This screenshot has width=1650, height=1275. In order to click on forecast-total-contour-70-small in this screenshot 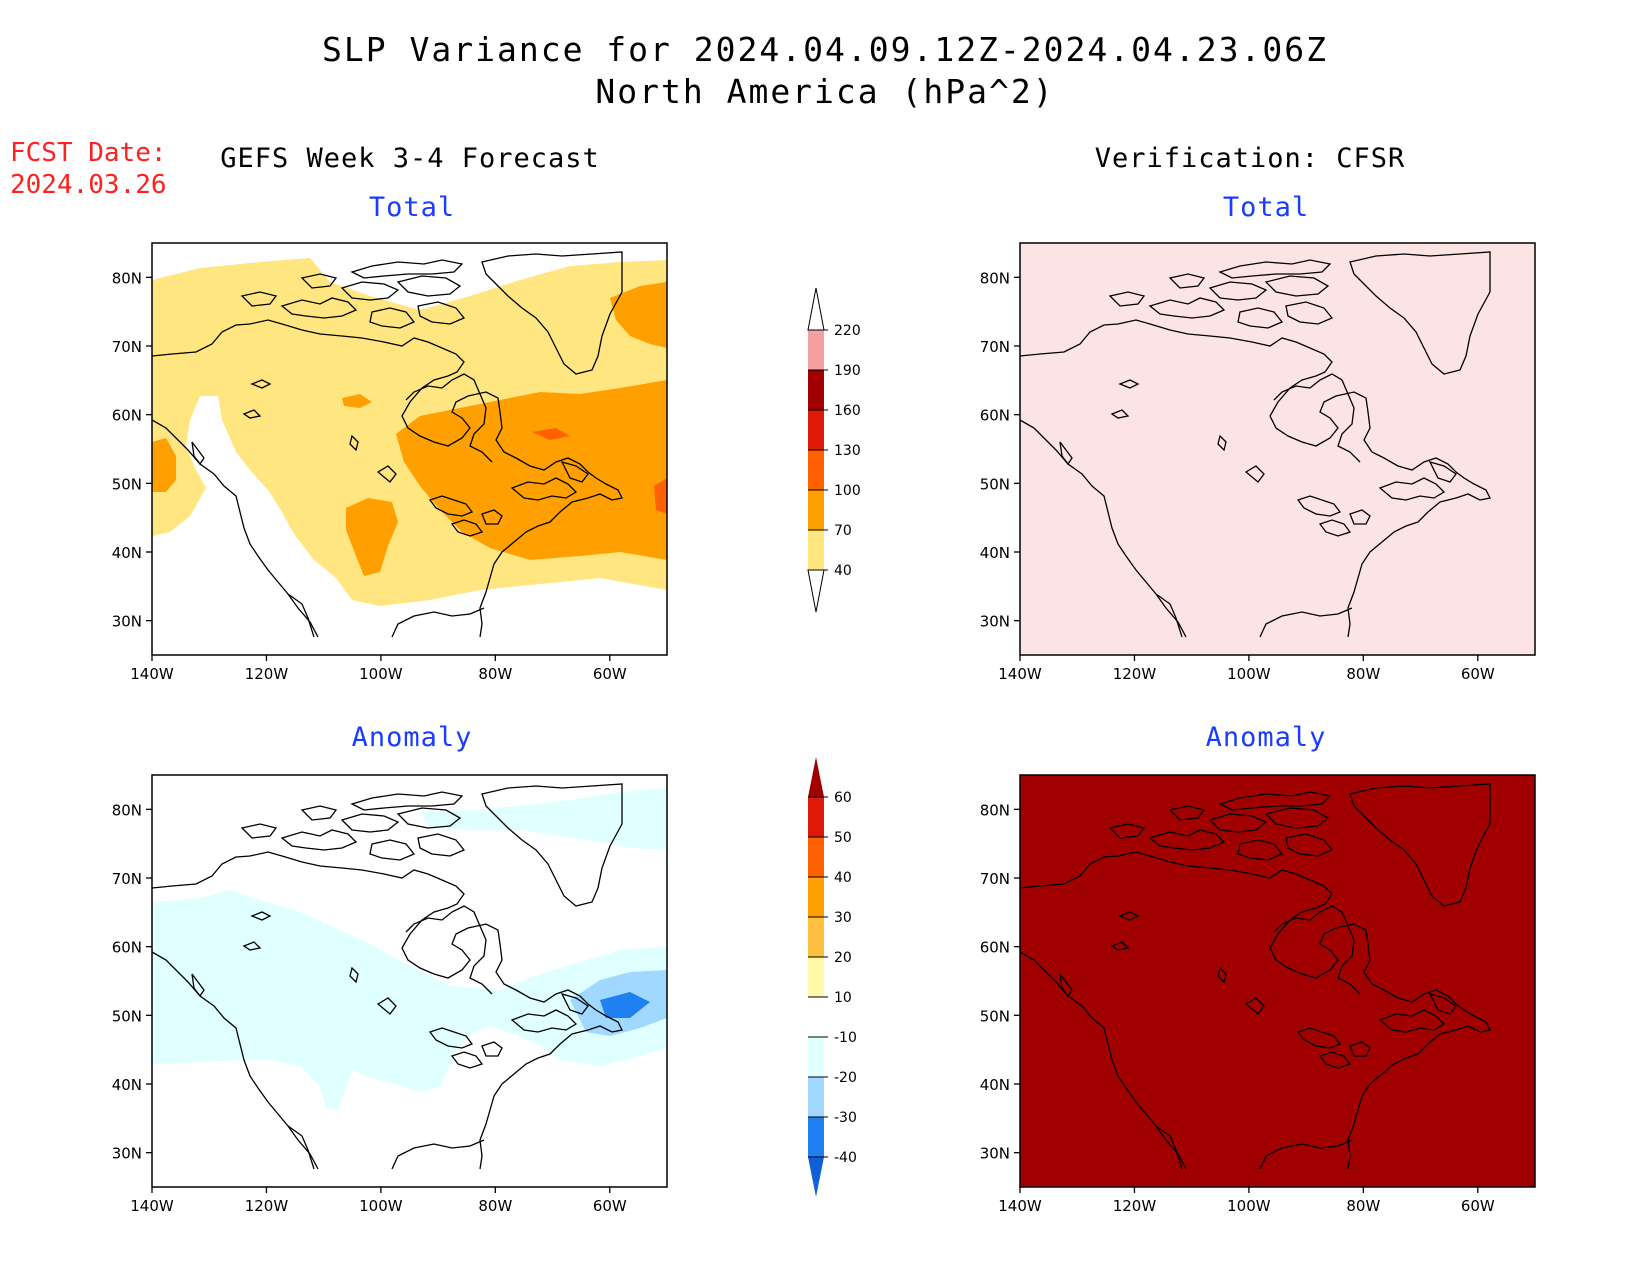, I will do `click(357, 401)`.